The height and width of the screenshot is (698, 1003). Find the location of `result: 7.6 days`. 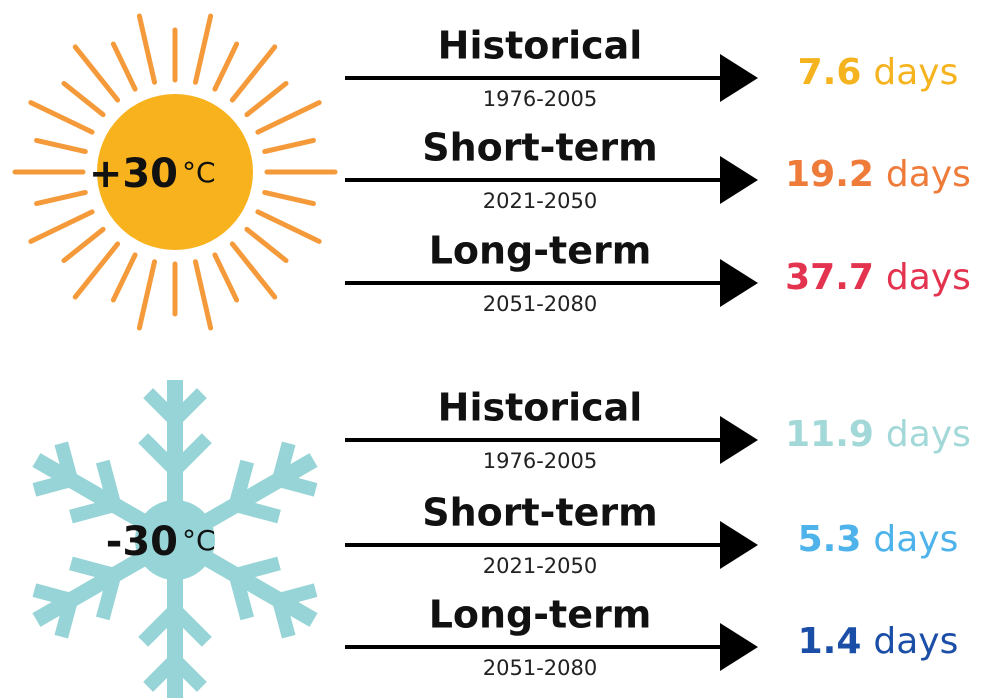

result: 7.6 days is located at coordinates (878, 72).